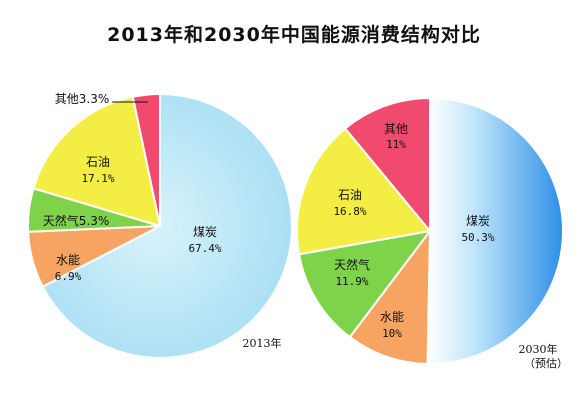  Describe the element at coordinates (76, 220) in the screenshot. I see `slice-label-天然气: 天然气5.3%` at that location.